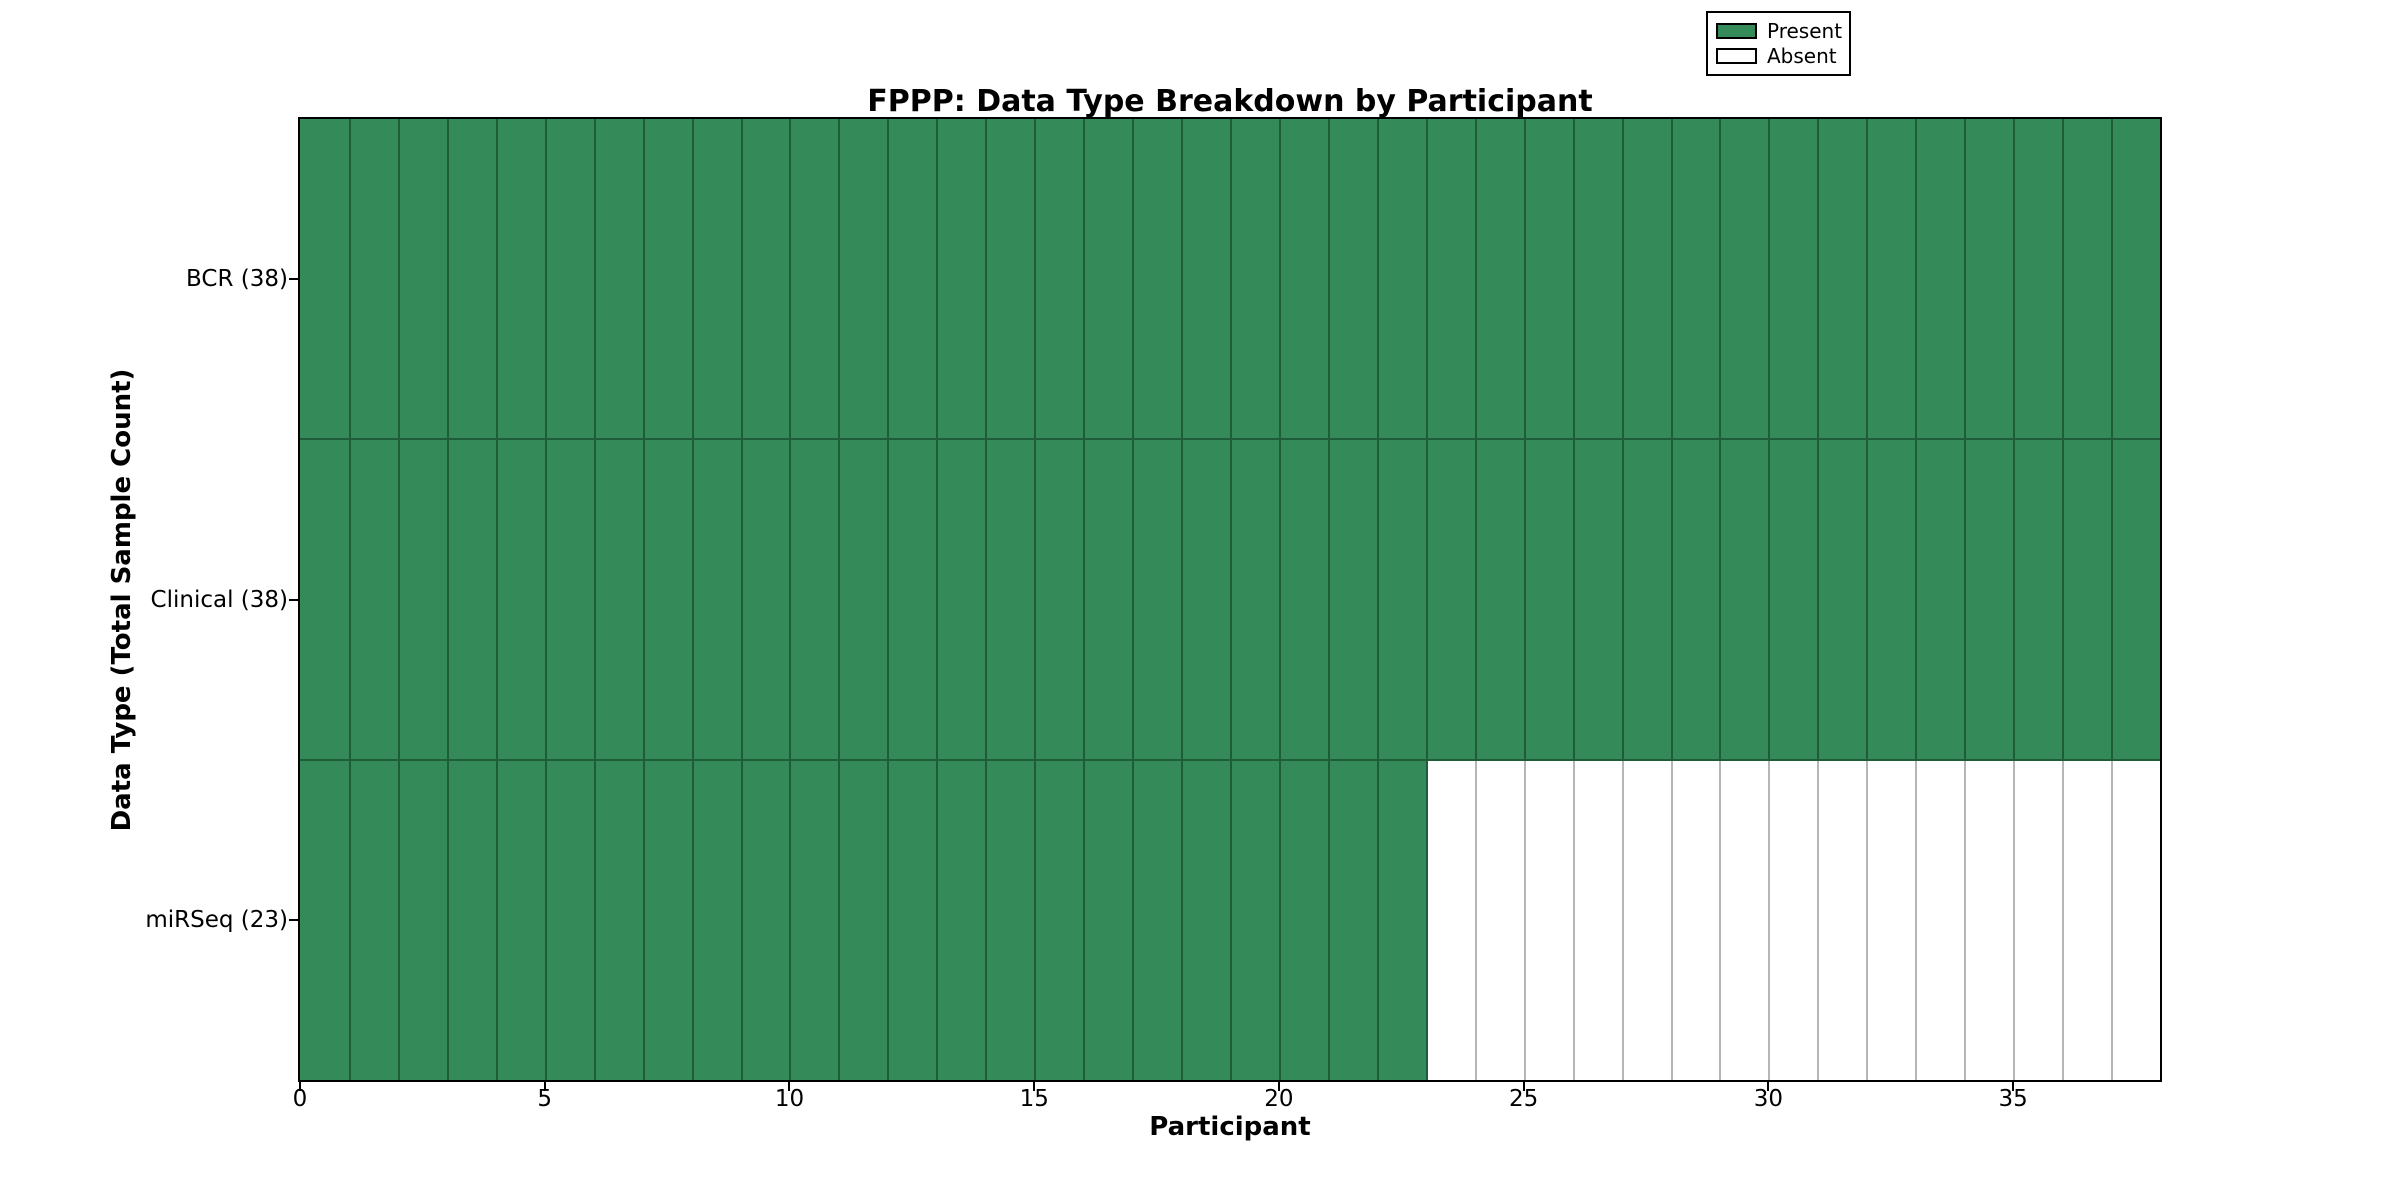  I want to click on y-tick-label: BCR (38), so click(237, 279).